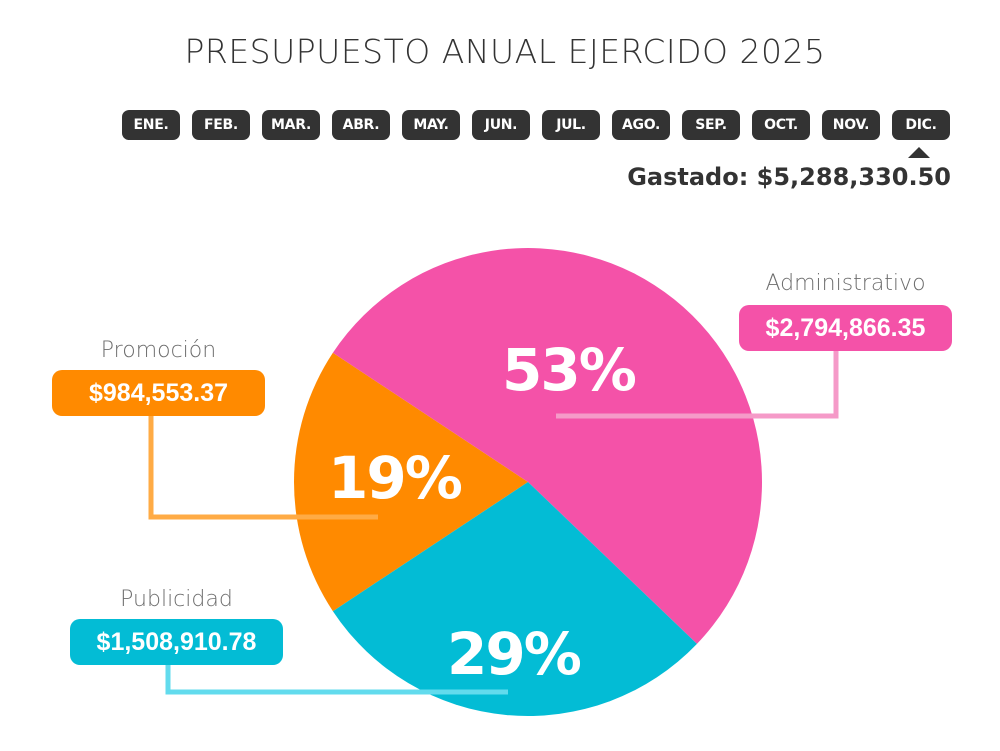 The height and width of the screenshot is (751, 1000). Describe the element at coordinates (851, 125) in the screenshot. I see `month-tab-nov: NOV.` at that location.